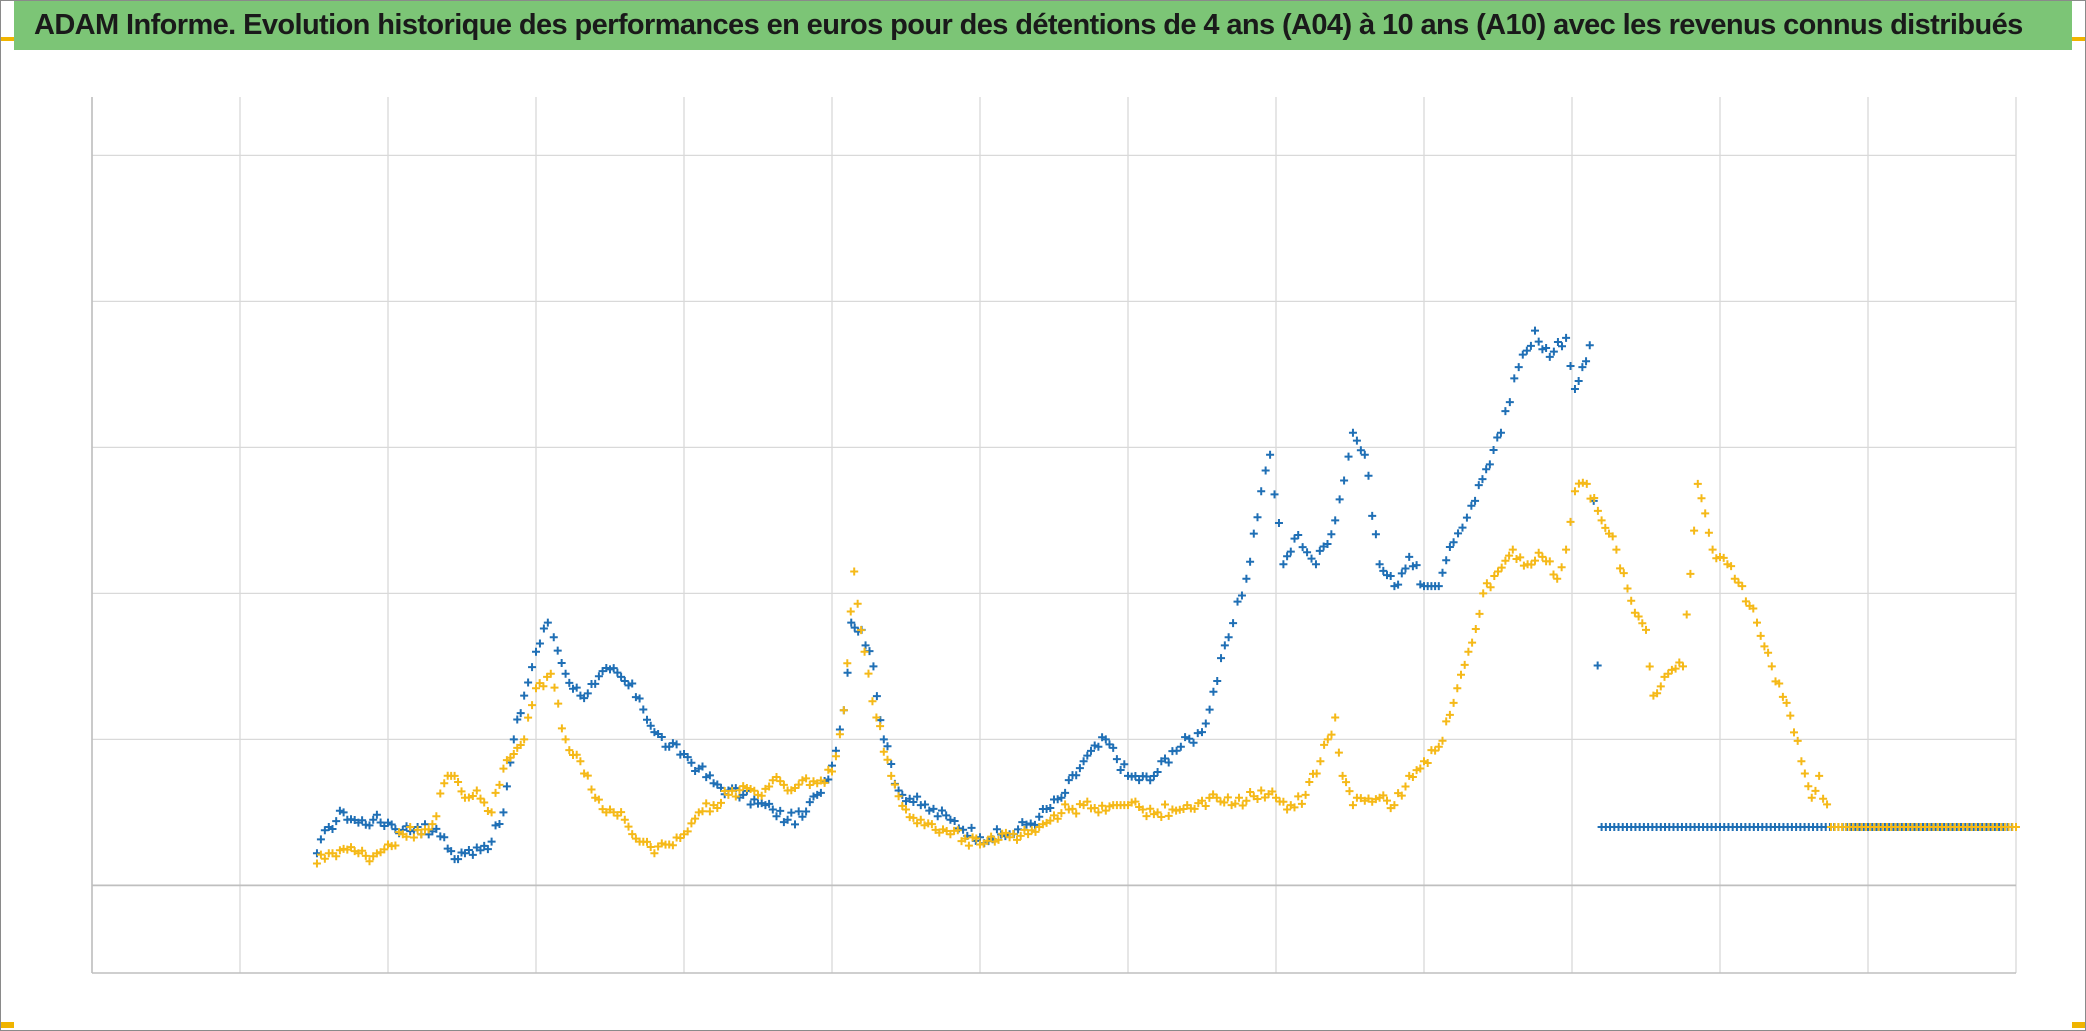 This screenshot has height=1031, width=2086. I want to click on corner-mark-bottom-left, so click(7, 1025).